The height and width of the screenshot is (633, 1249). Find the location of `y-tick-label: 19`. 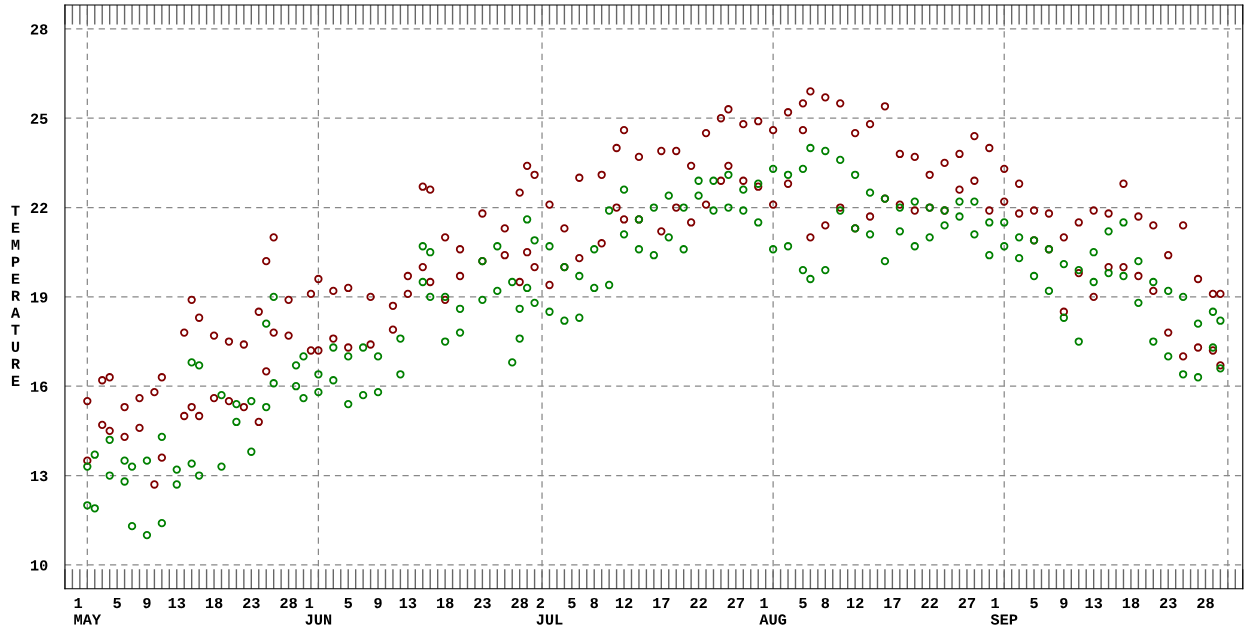

y-tick-label: 19 is located at coordinates (39, 297).